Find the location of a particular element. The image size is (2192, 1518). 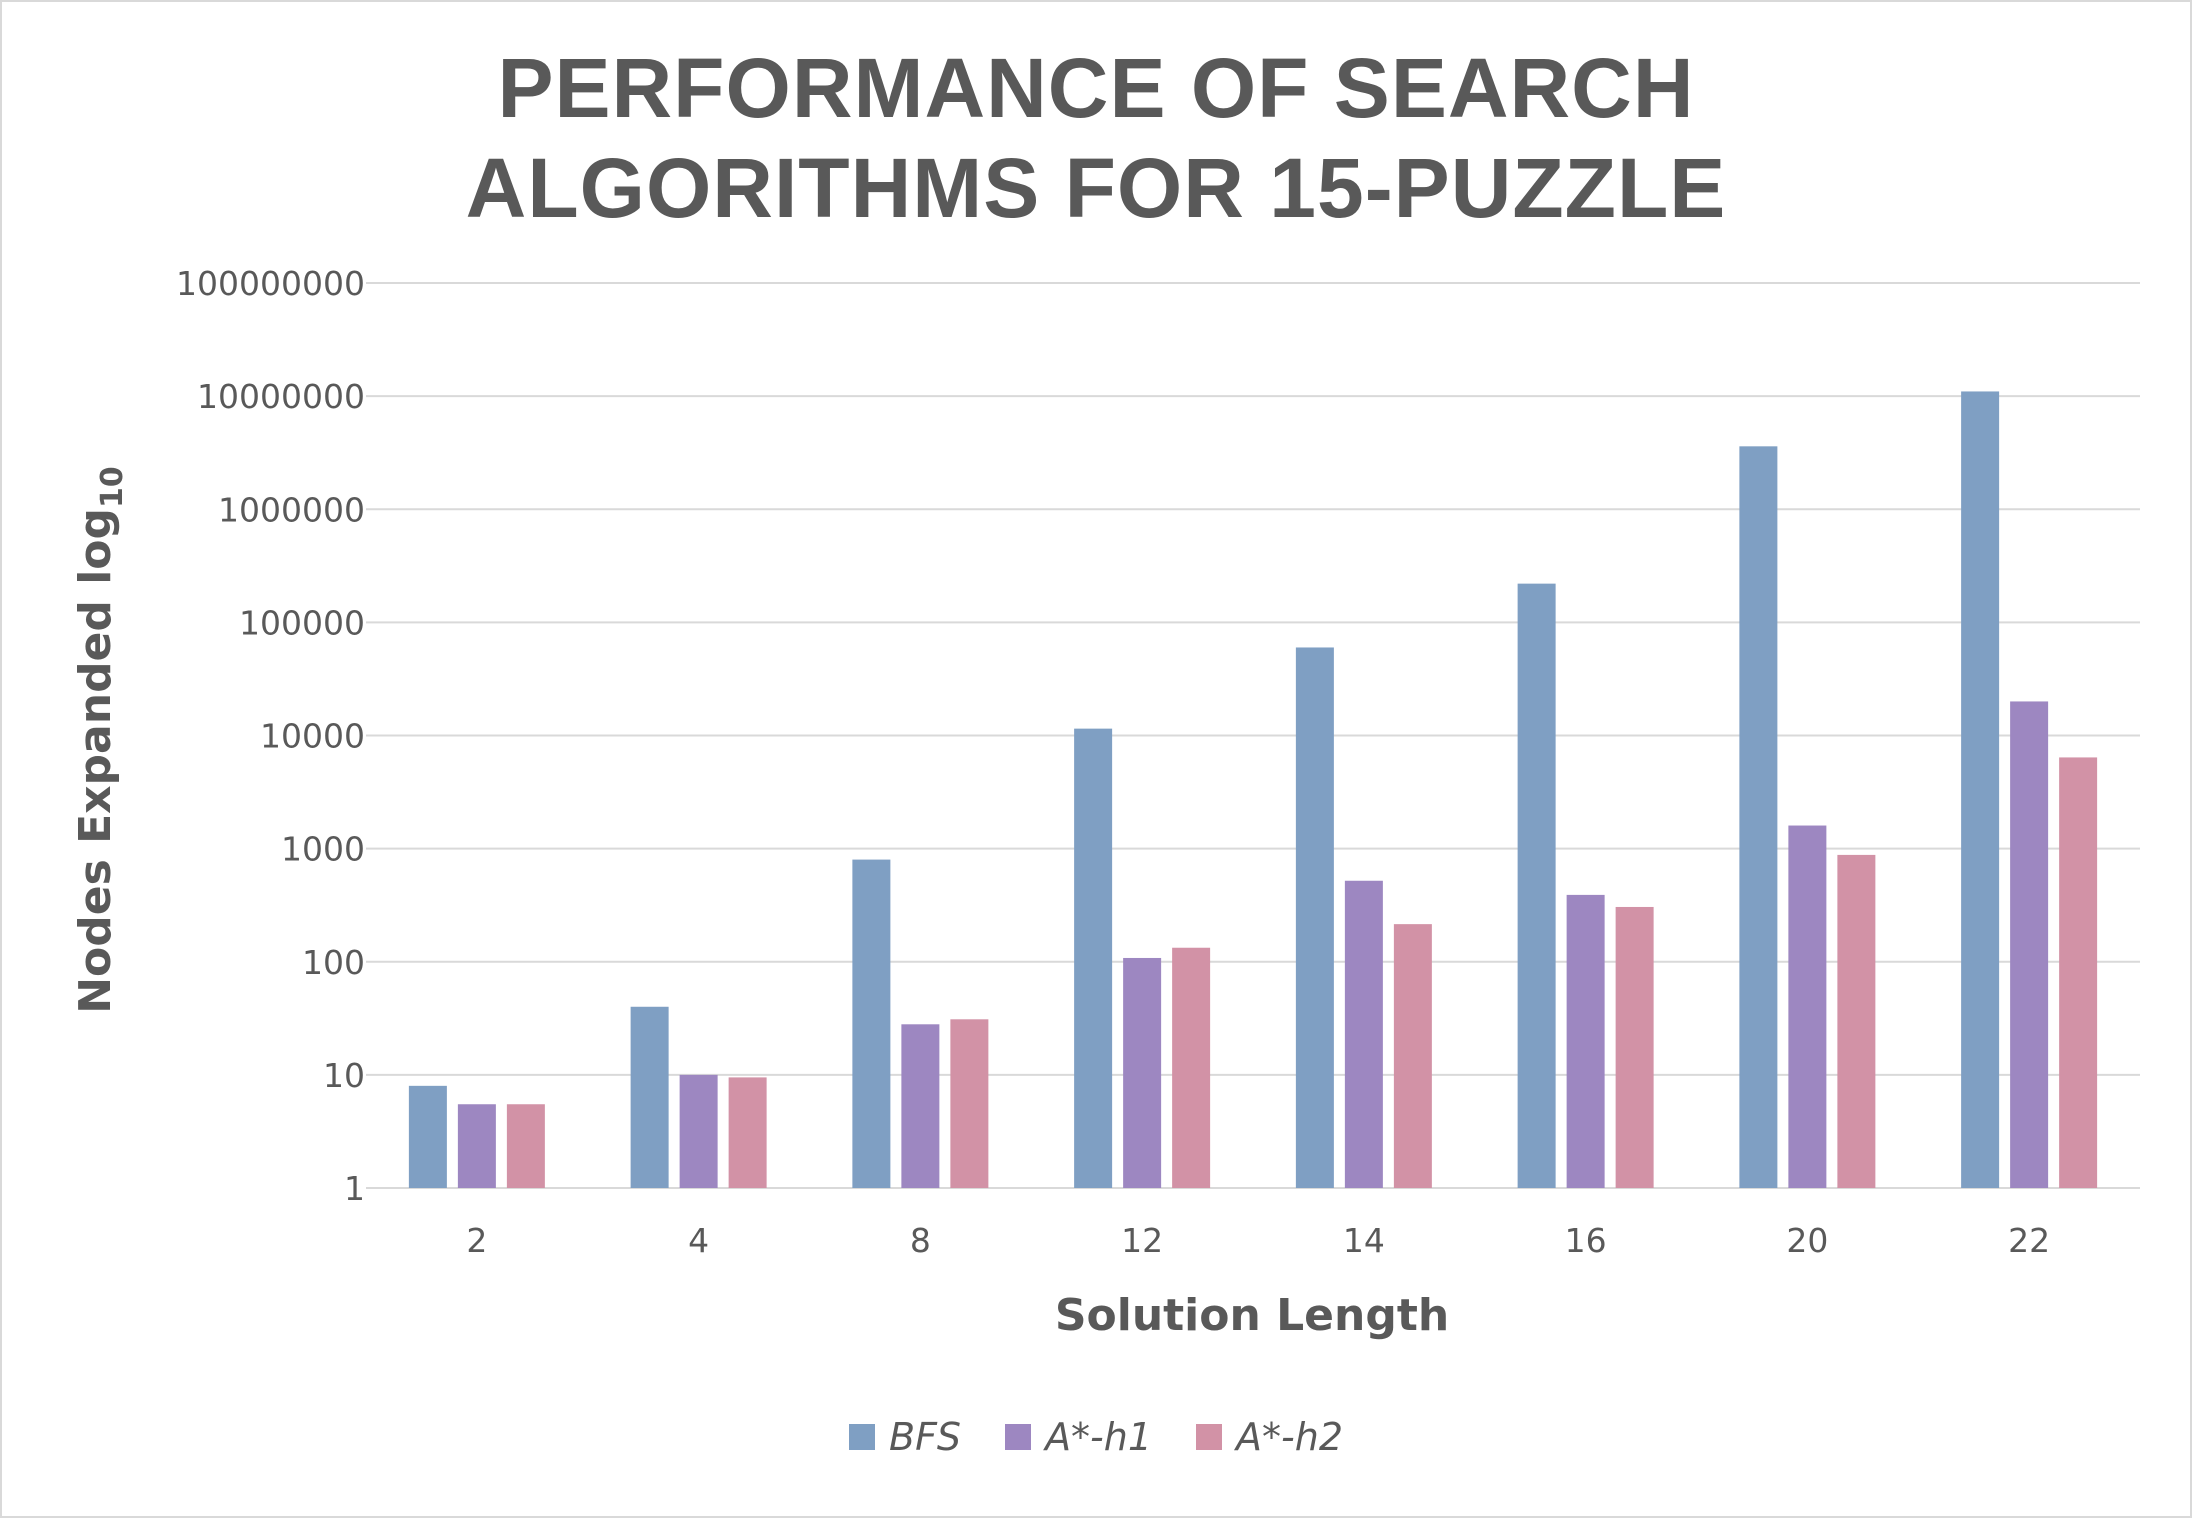

legend: BFS A*-h1 A*-h2 is located at coordinates (1096, 1437).